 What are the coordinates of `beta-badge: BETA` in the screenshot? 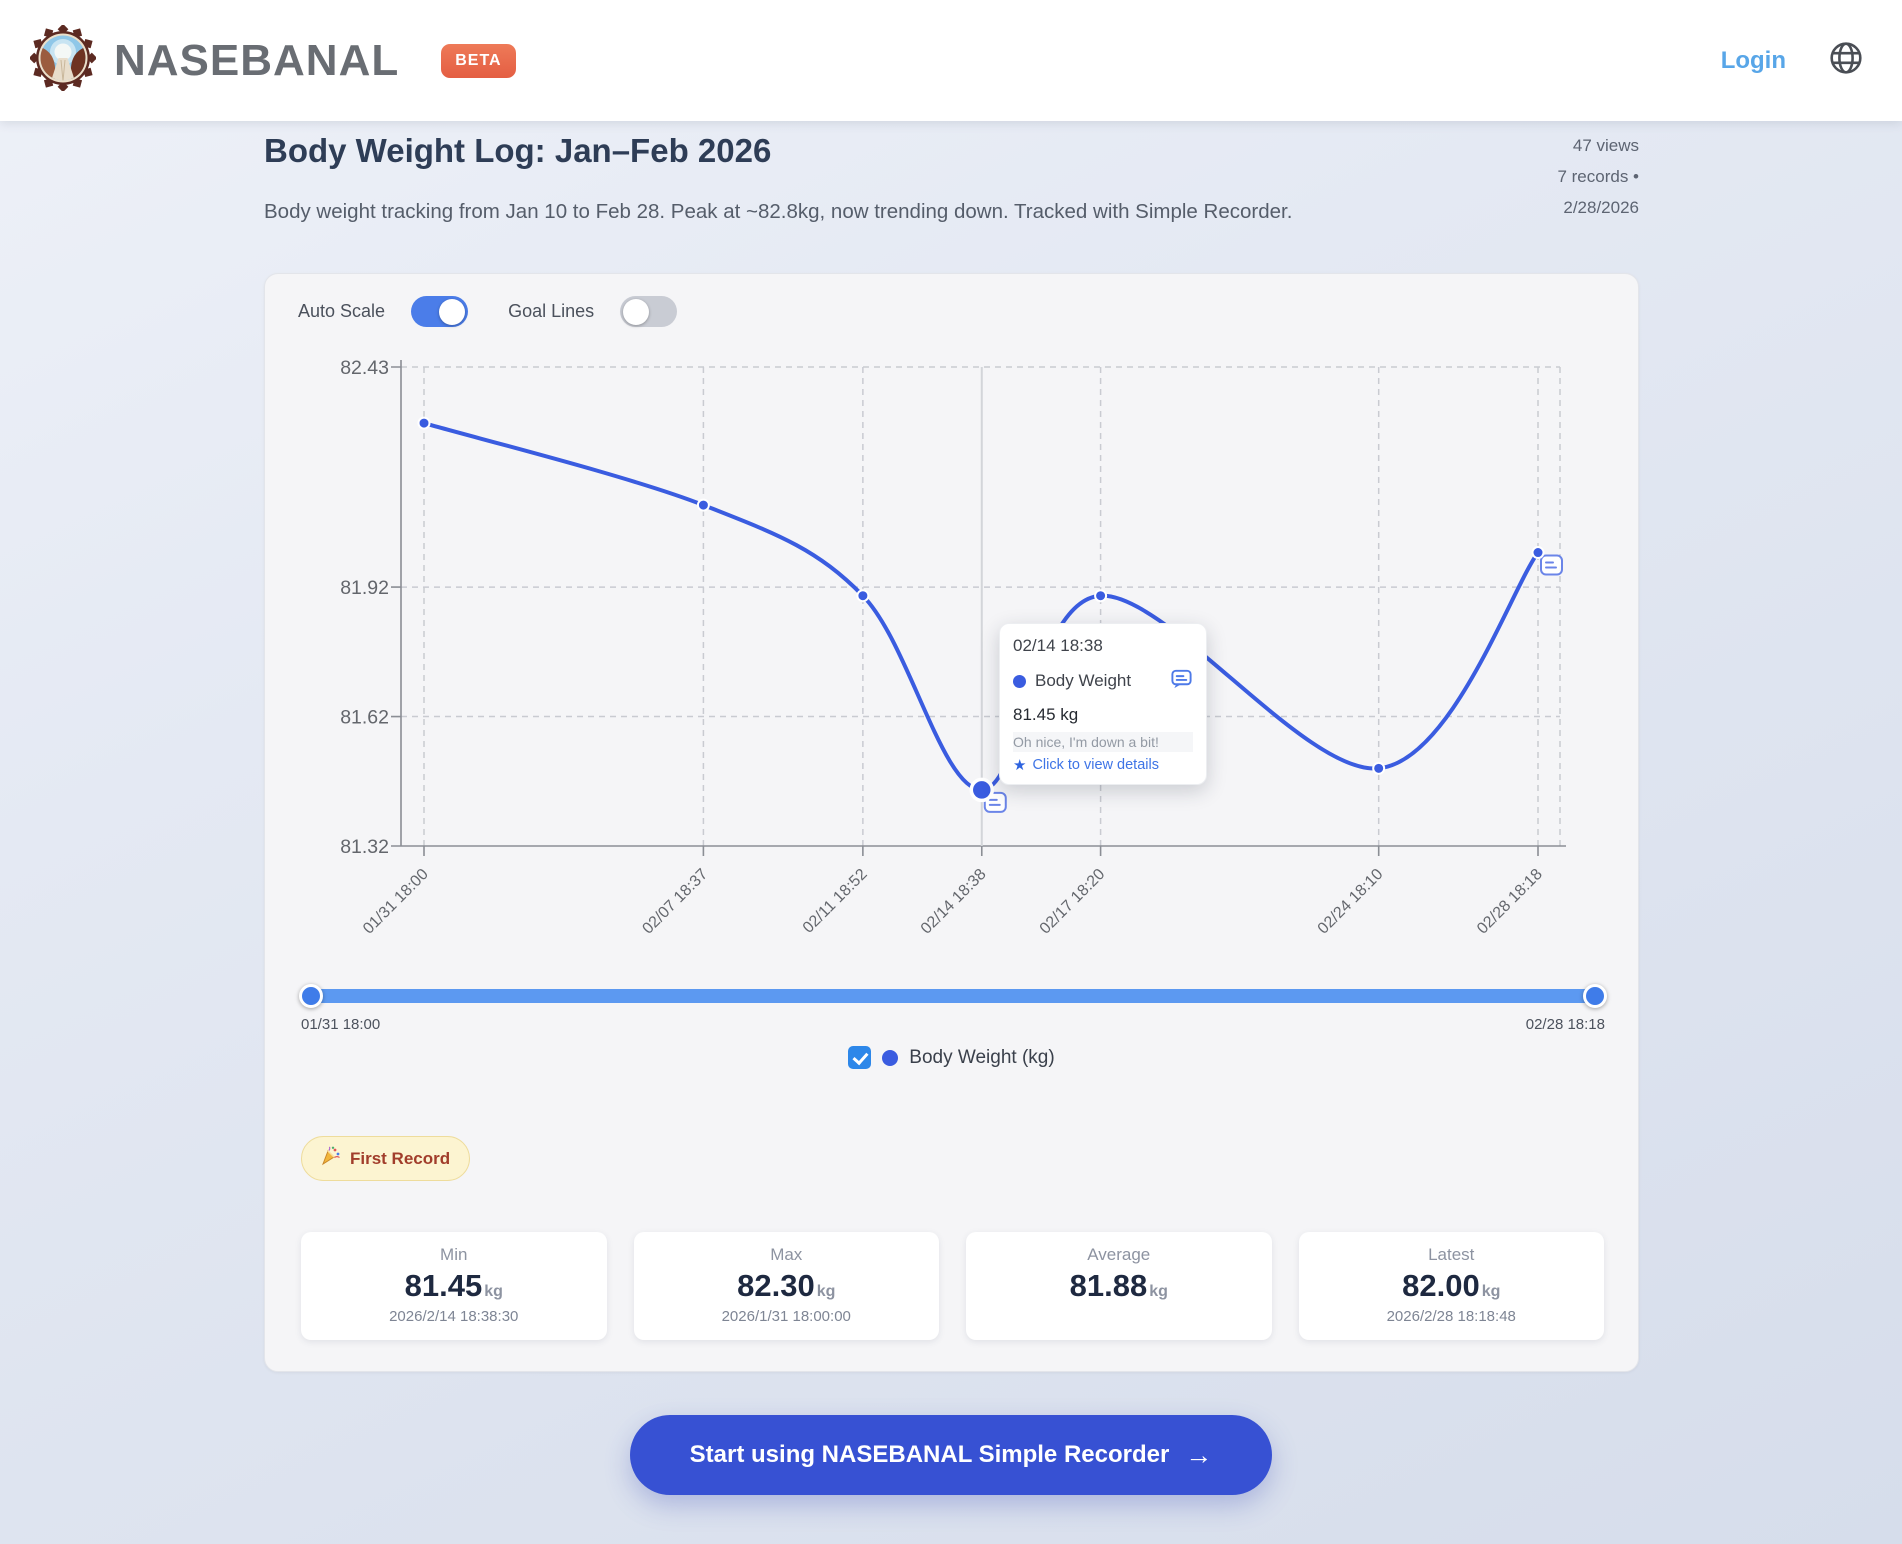 It's located at (478, 60).